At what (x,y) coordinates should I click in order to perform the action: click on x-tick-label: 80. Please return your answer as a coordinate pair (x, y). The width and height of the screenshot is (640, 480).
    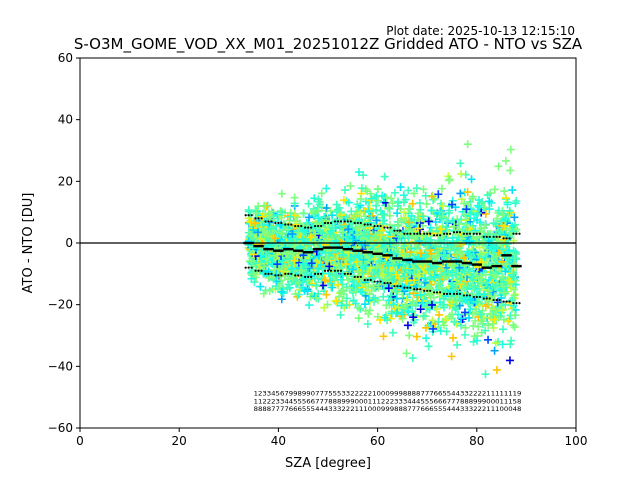
    Looking at the image, I should click on (476, 441).